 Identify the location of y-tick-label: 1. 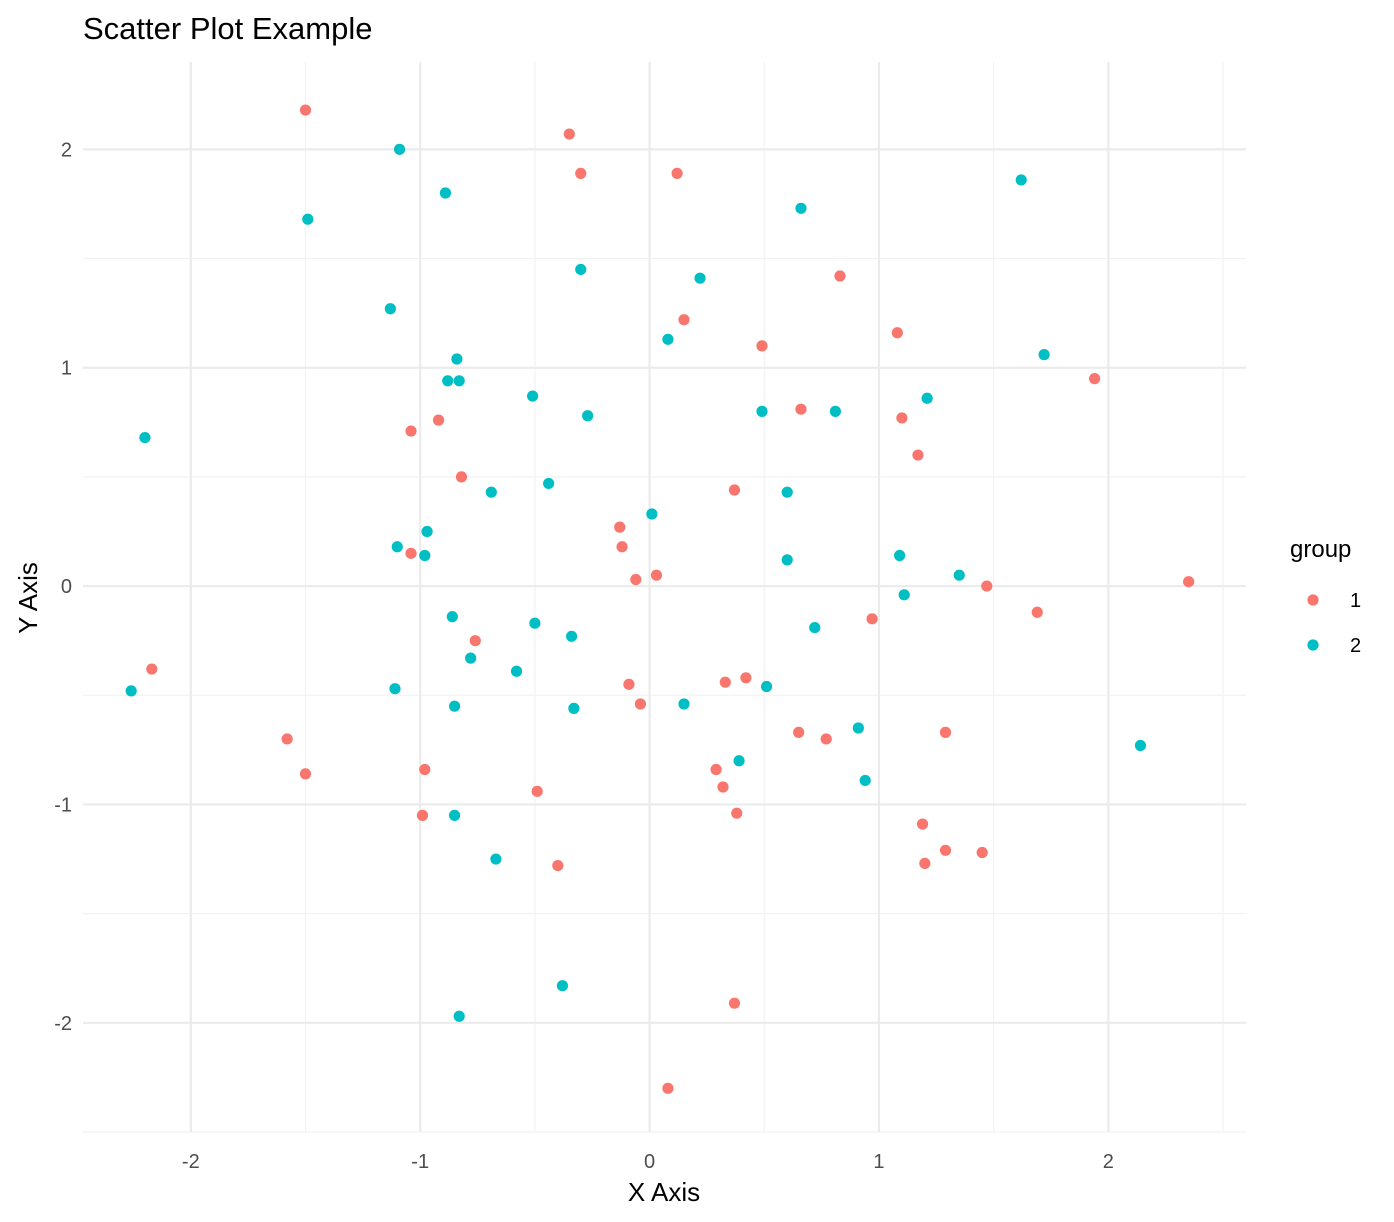
(66, 369).